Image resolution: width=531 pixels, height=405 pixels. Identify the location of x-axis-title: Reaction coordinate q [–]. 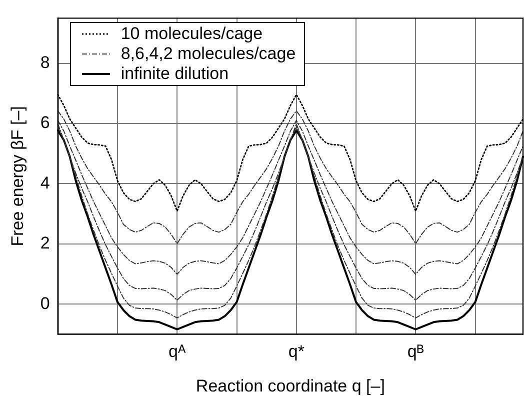
(290, 386).